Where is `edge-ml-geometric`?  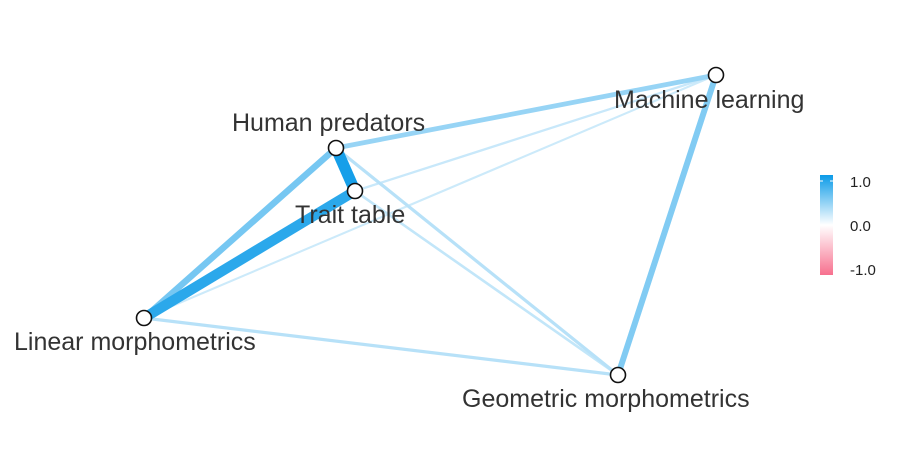 edge-ml-geometric is located at coordinates (667, 225).